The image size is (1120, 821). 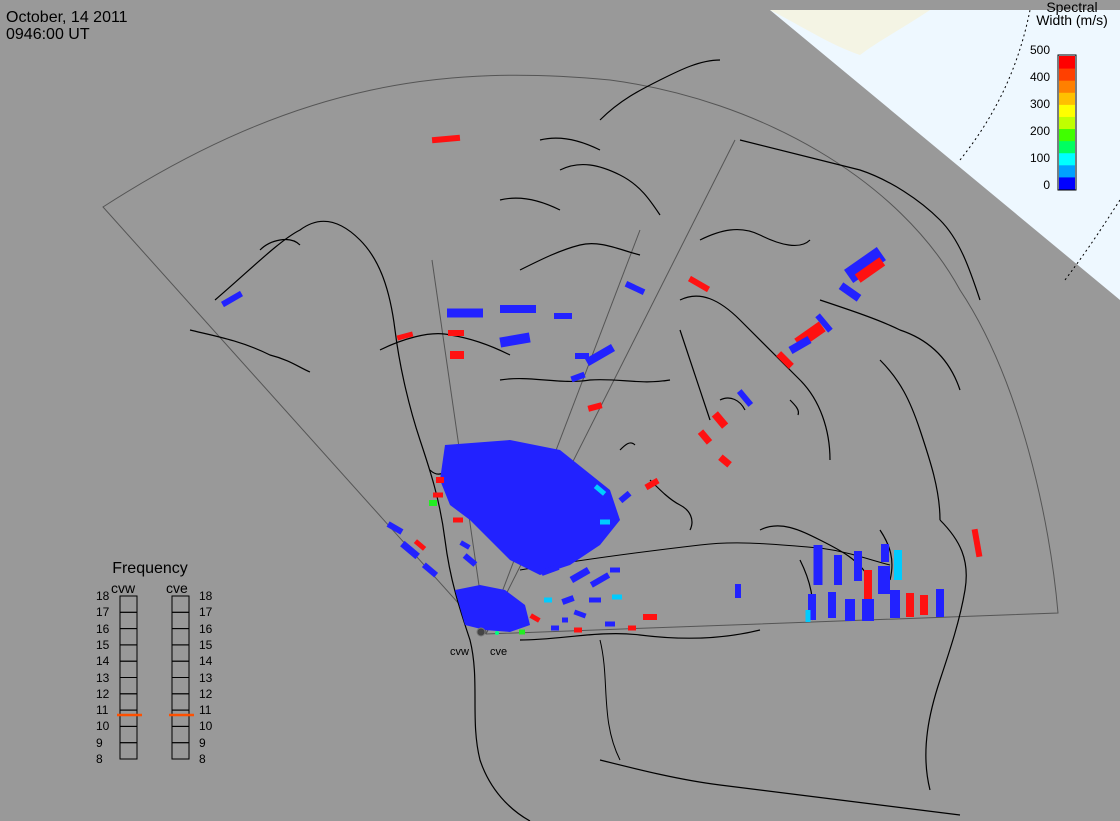 What do you see at coordinates (102, 710) in the screenshot?
I see `frequency-tick-left: 11` at bounding box center [102, 710].